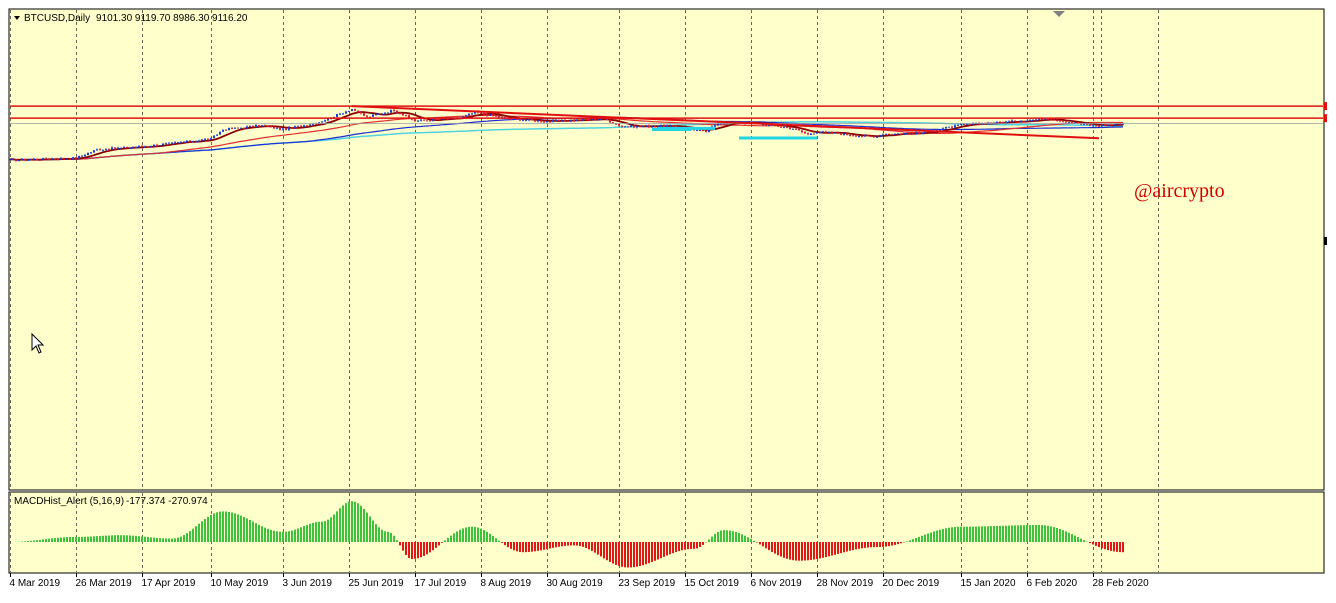 The height and width of the screenshot is (603, 1336). Describe the element at coordinates (575, 583) in the screenshot. I see `x-tick-label: 30 Aug 2019` at that location.